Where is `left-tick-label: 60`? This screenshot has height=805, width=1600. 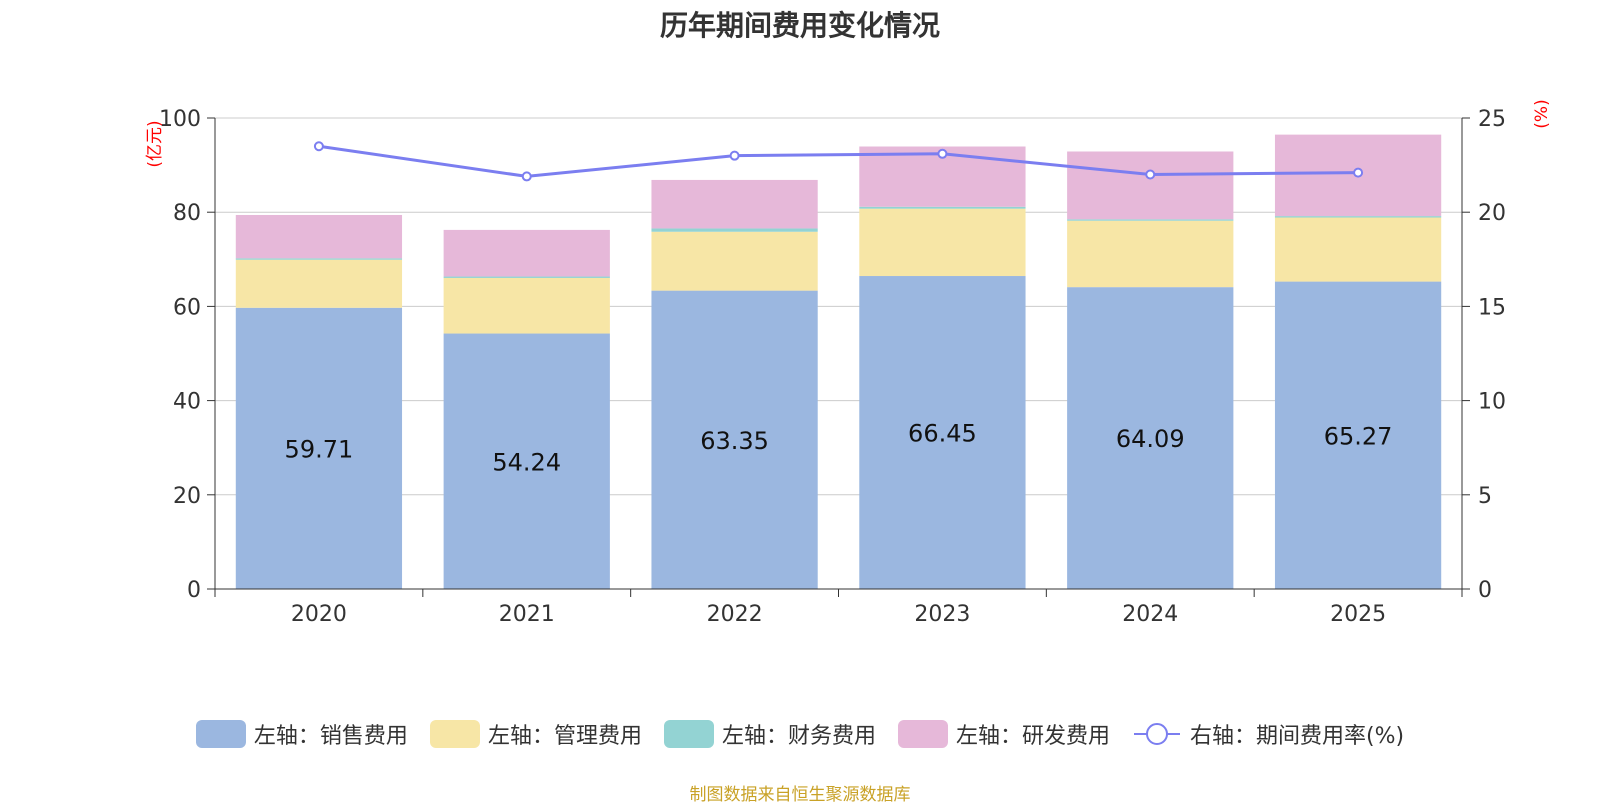 left-tick-label: 60 is located at coordinates (187, 307).